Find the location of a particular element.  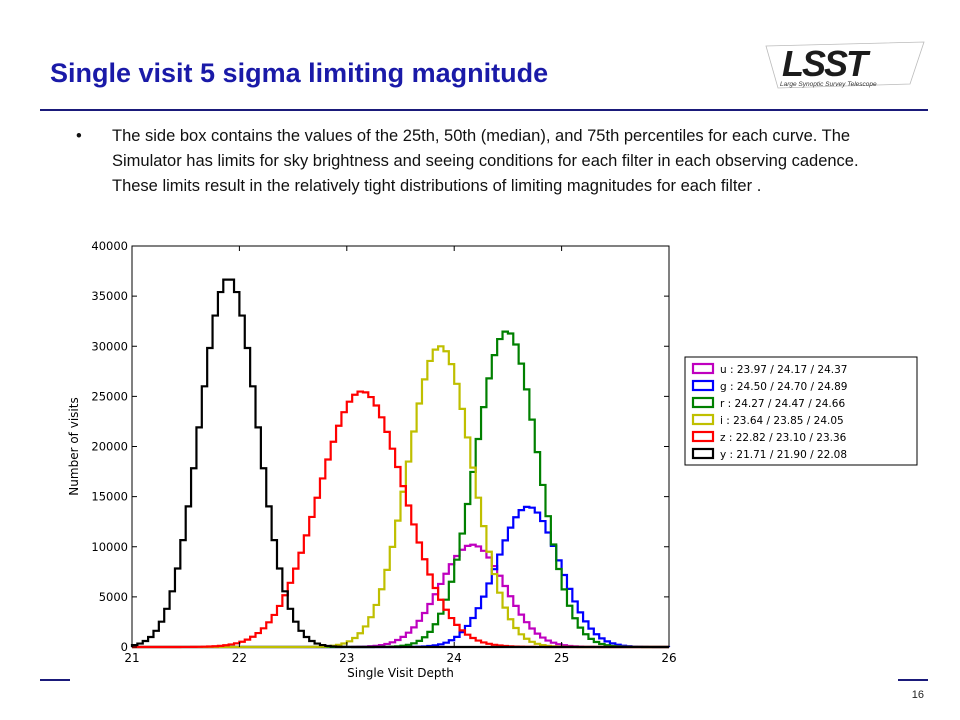

y-tick-label: 5000 is located at coordinates (113, 597).